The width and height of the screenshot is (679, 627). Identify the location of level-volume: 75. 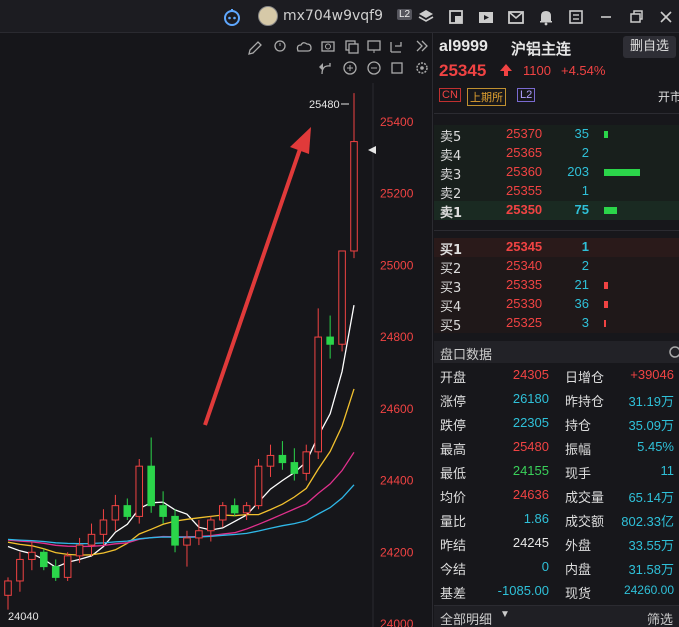
(581, 209).